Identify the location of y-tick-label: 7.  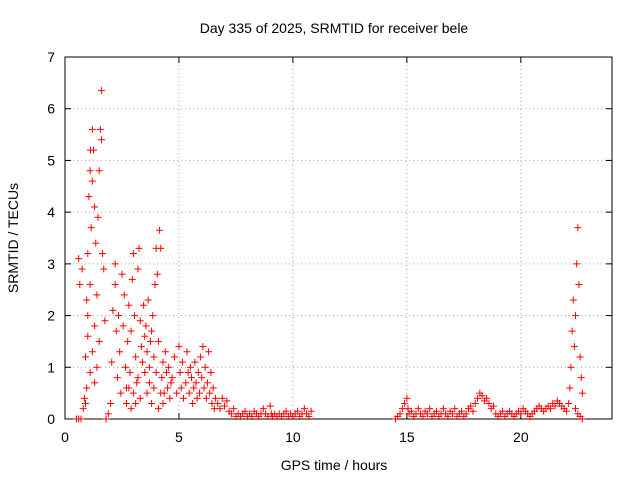
(51, 57).